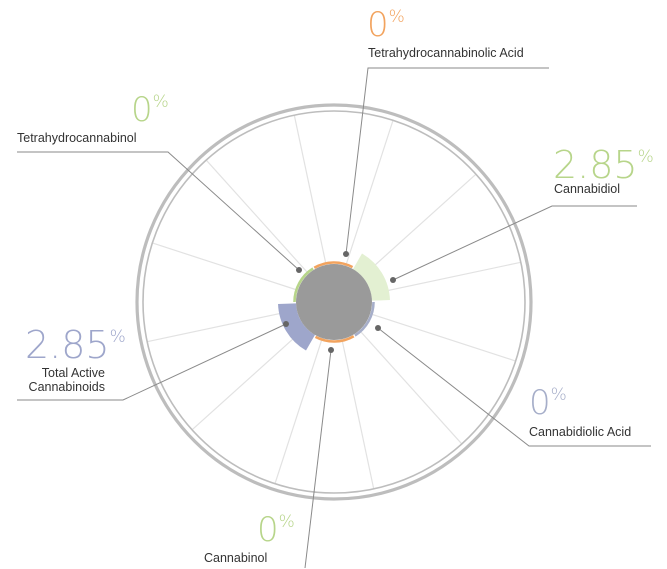  I want to click on cbn-value: 0, so click(268, 530).